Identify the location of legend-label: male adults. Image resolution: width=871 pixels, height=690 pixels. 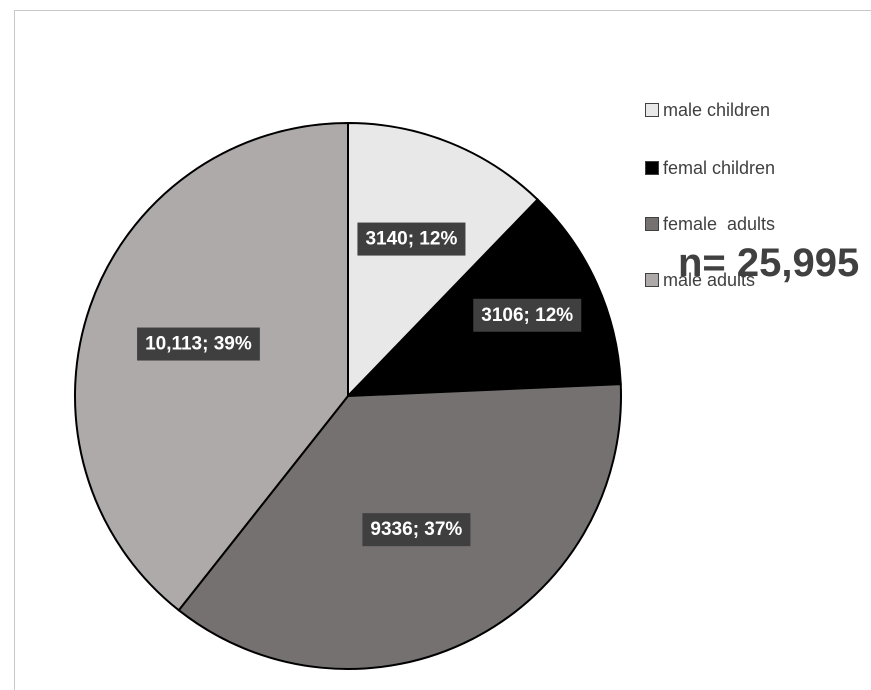
(709, 280).